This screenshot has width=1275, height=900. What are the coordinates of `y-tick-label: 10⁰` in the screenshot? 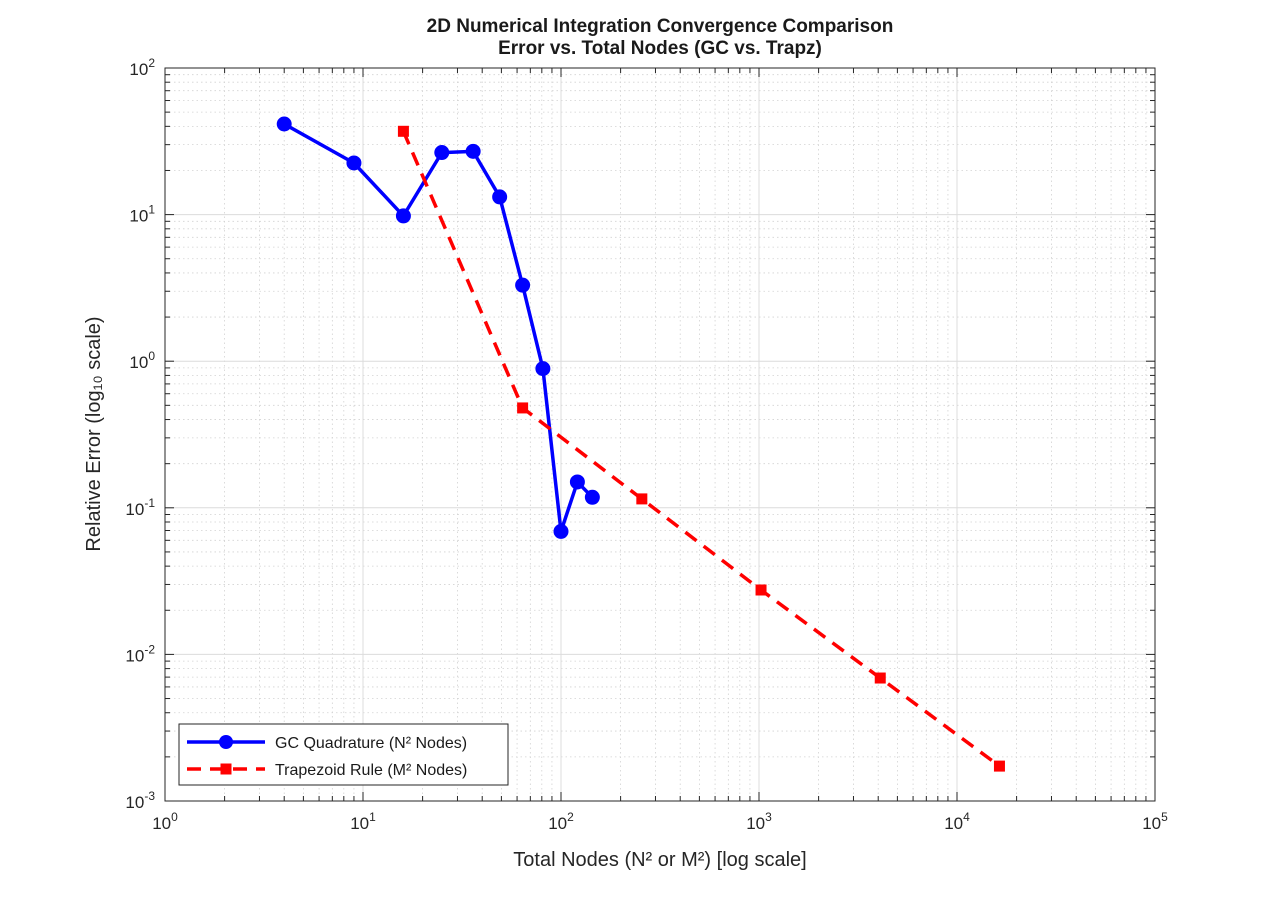 It's located at (142, 360).